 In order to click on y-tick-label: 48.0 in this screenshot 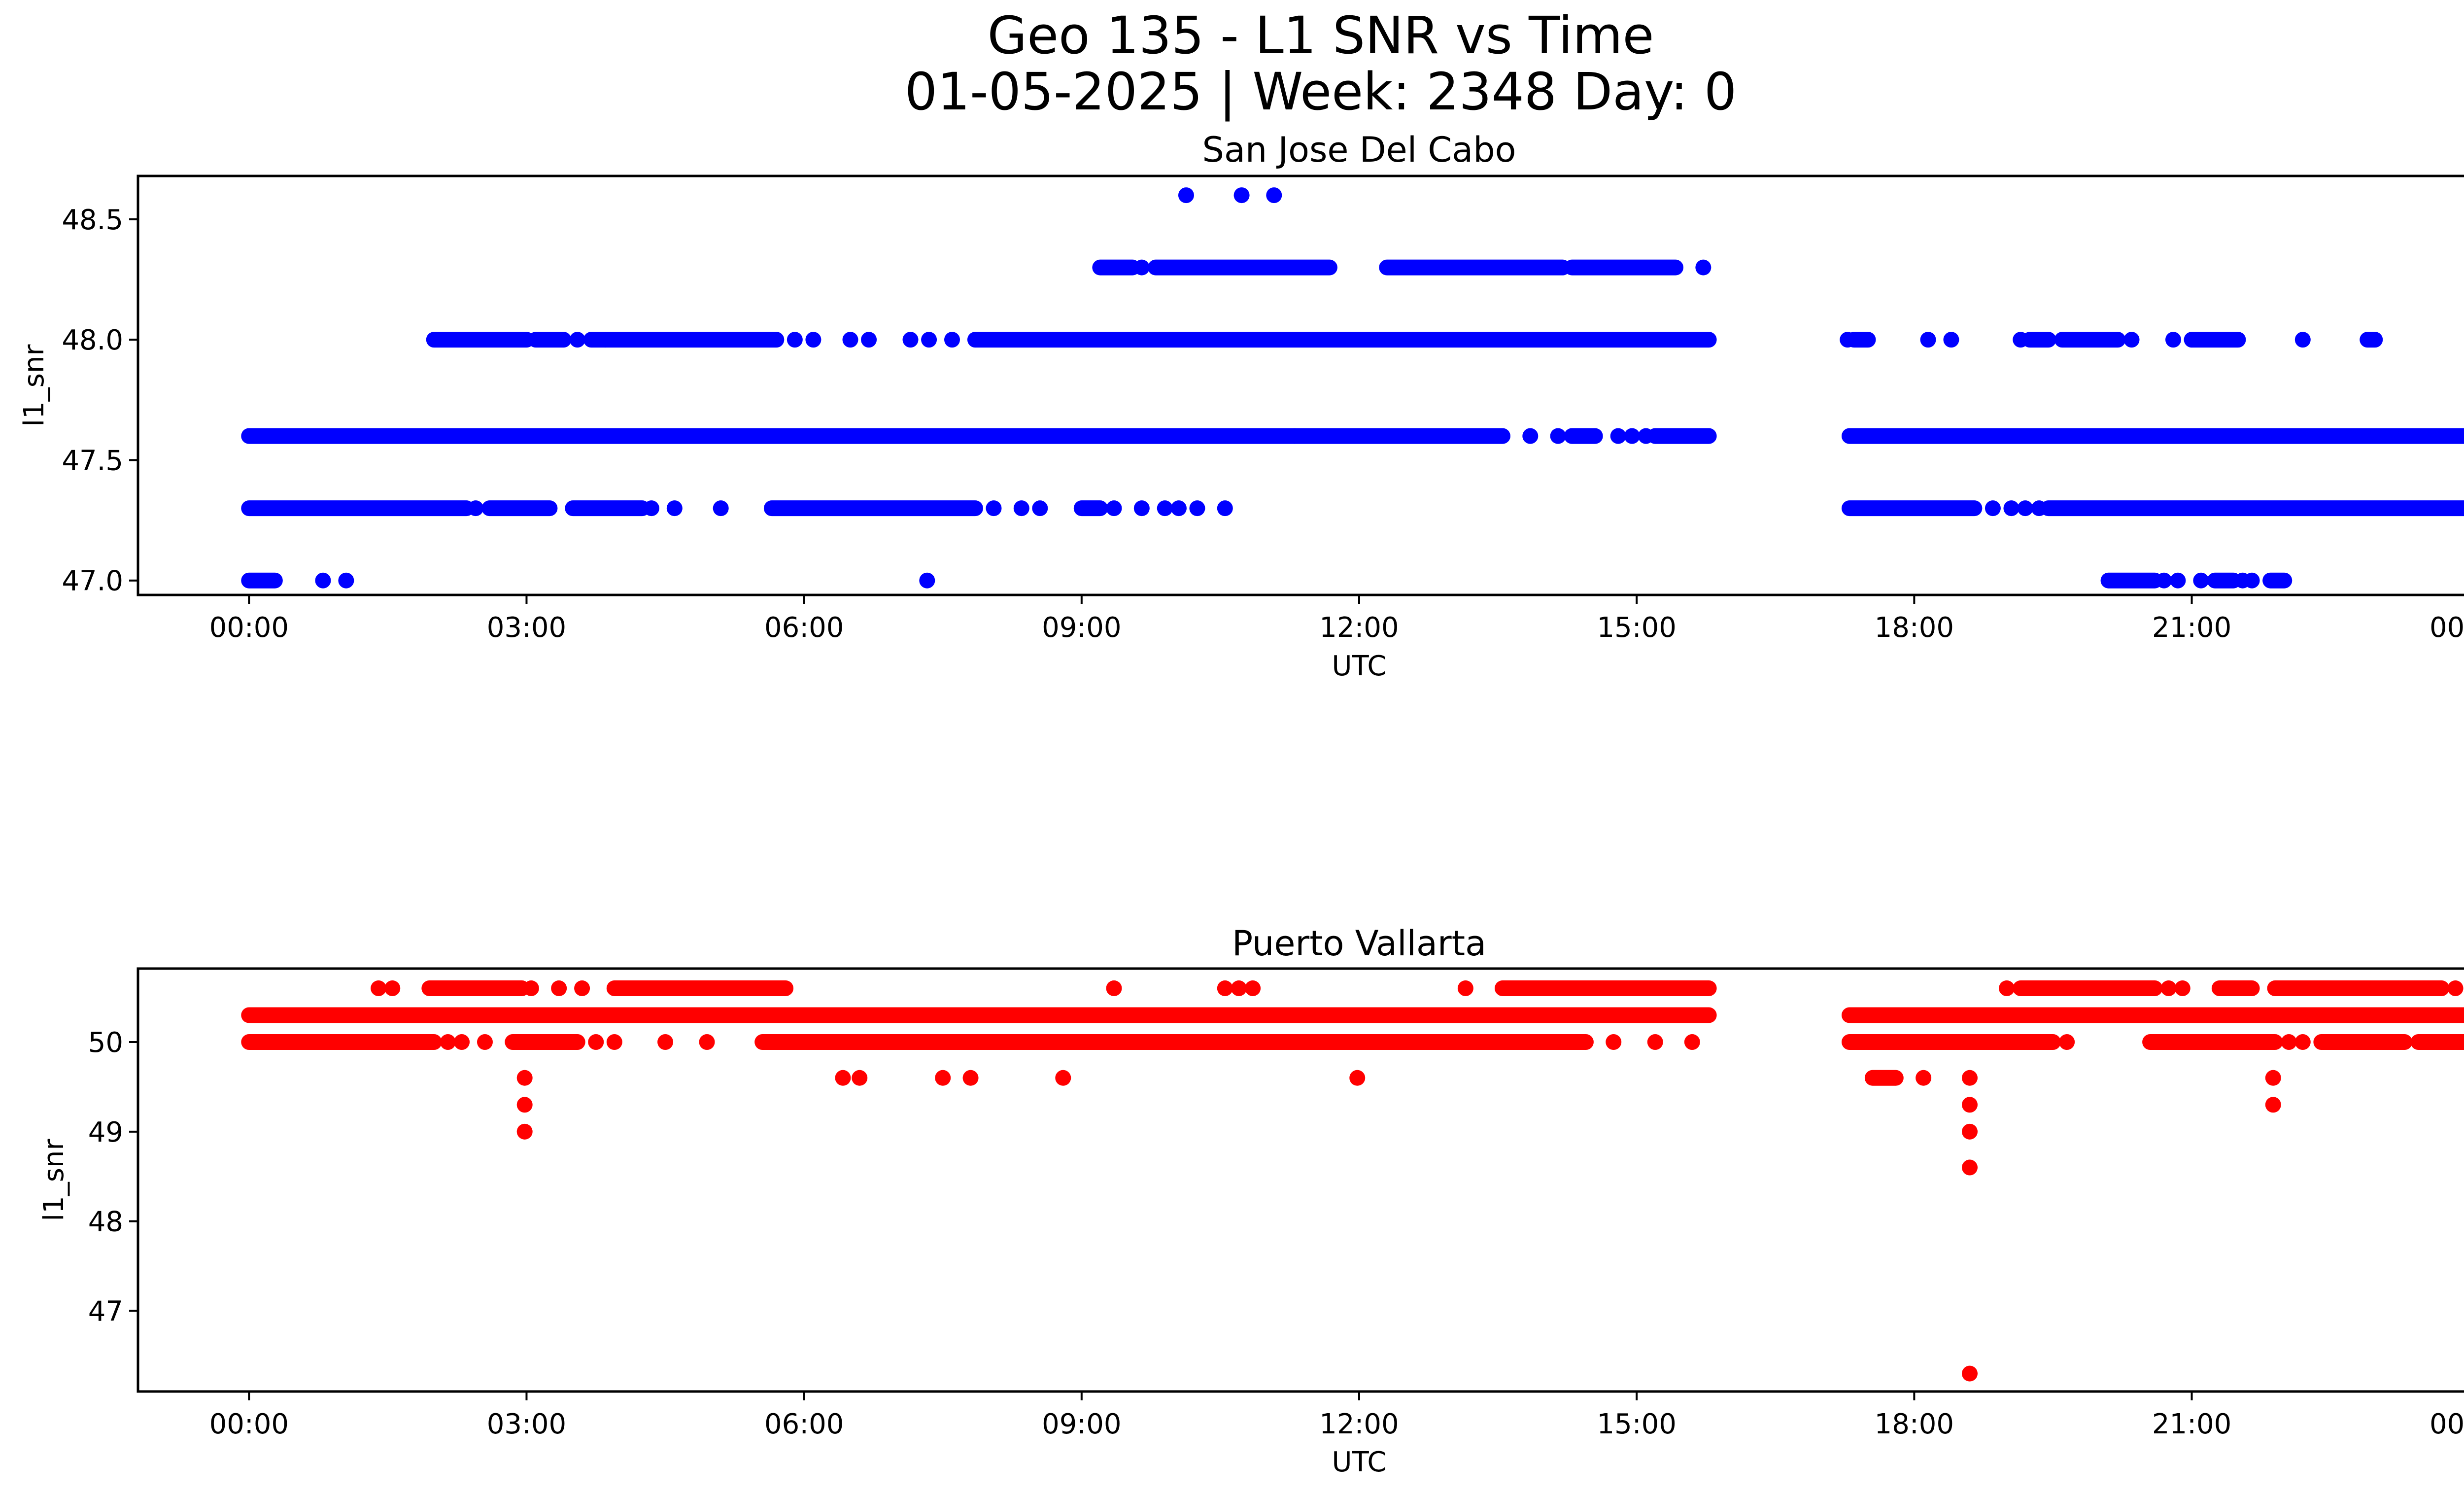, I will do `click(92, 340)`.